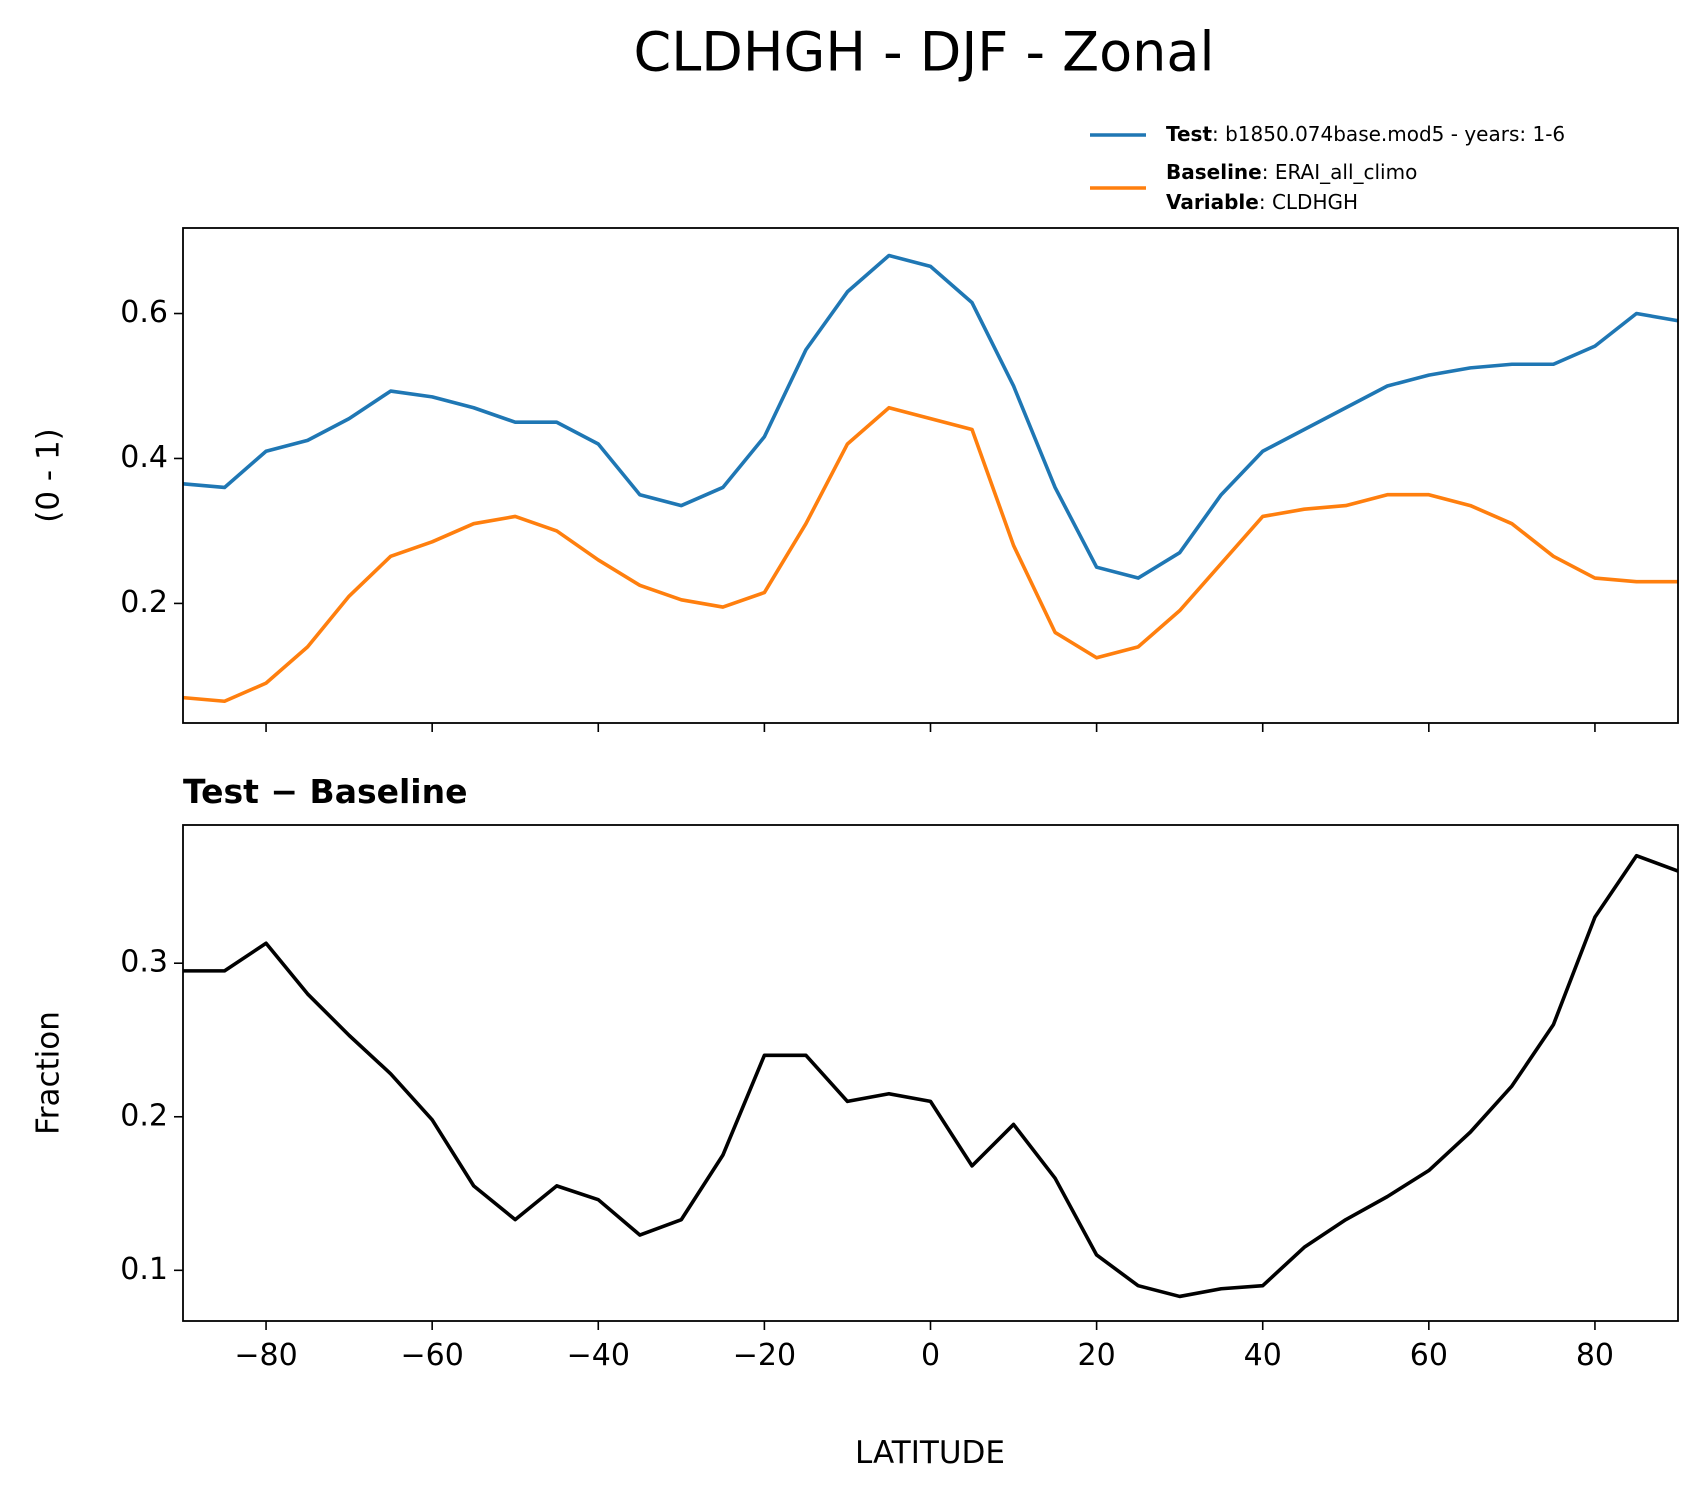 The height and width of the screenshot is (1496, 1700). What do you see at coordinates (1429, 1355) in the screenshot?
I see `x-tick-label: 60` at bounding box center [1429, 1355].